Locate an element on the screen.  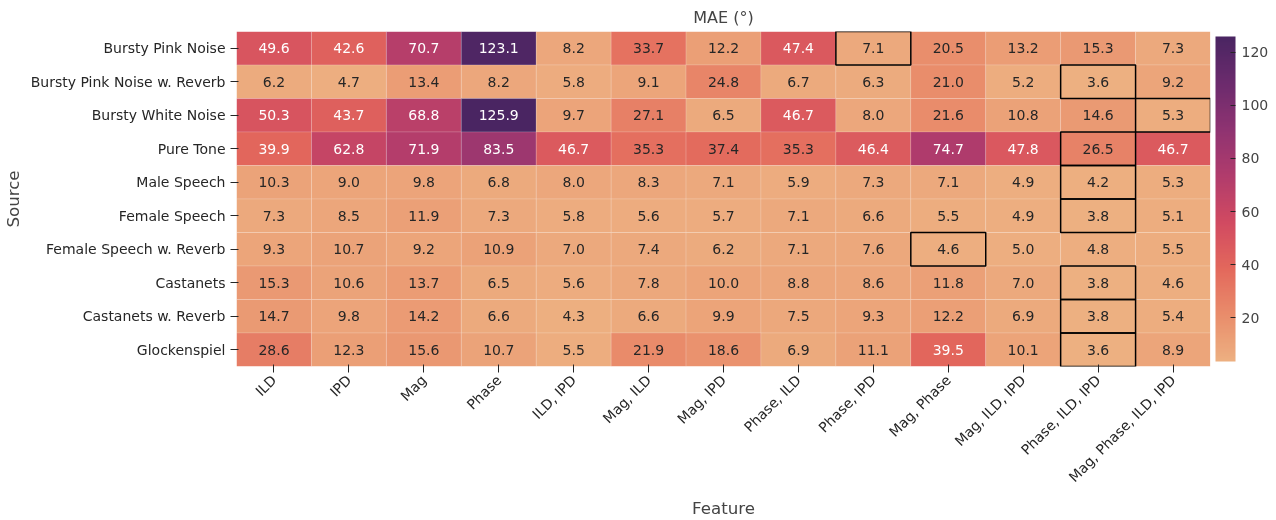
data-label: 11.9 is located at coordinates (424, 215).